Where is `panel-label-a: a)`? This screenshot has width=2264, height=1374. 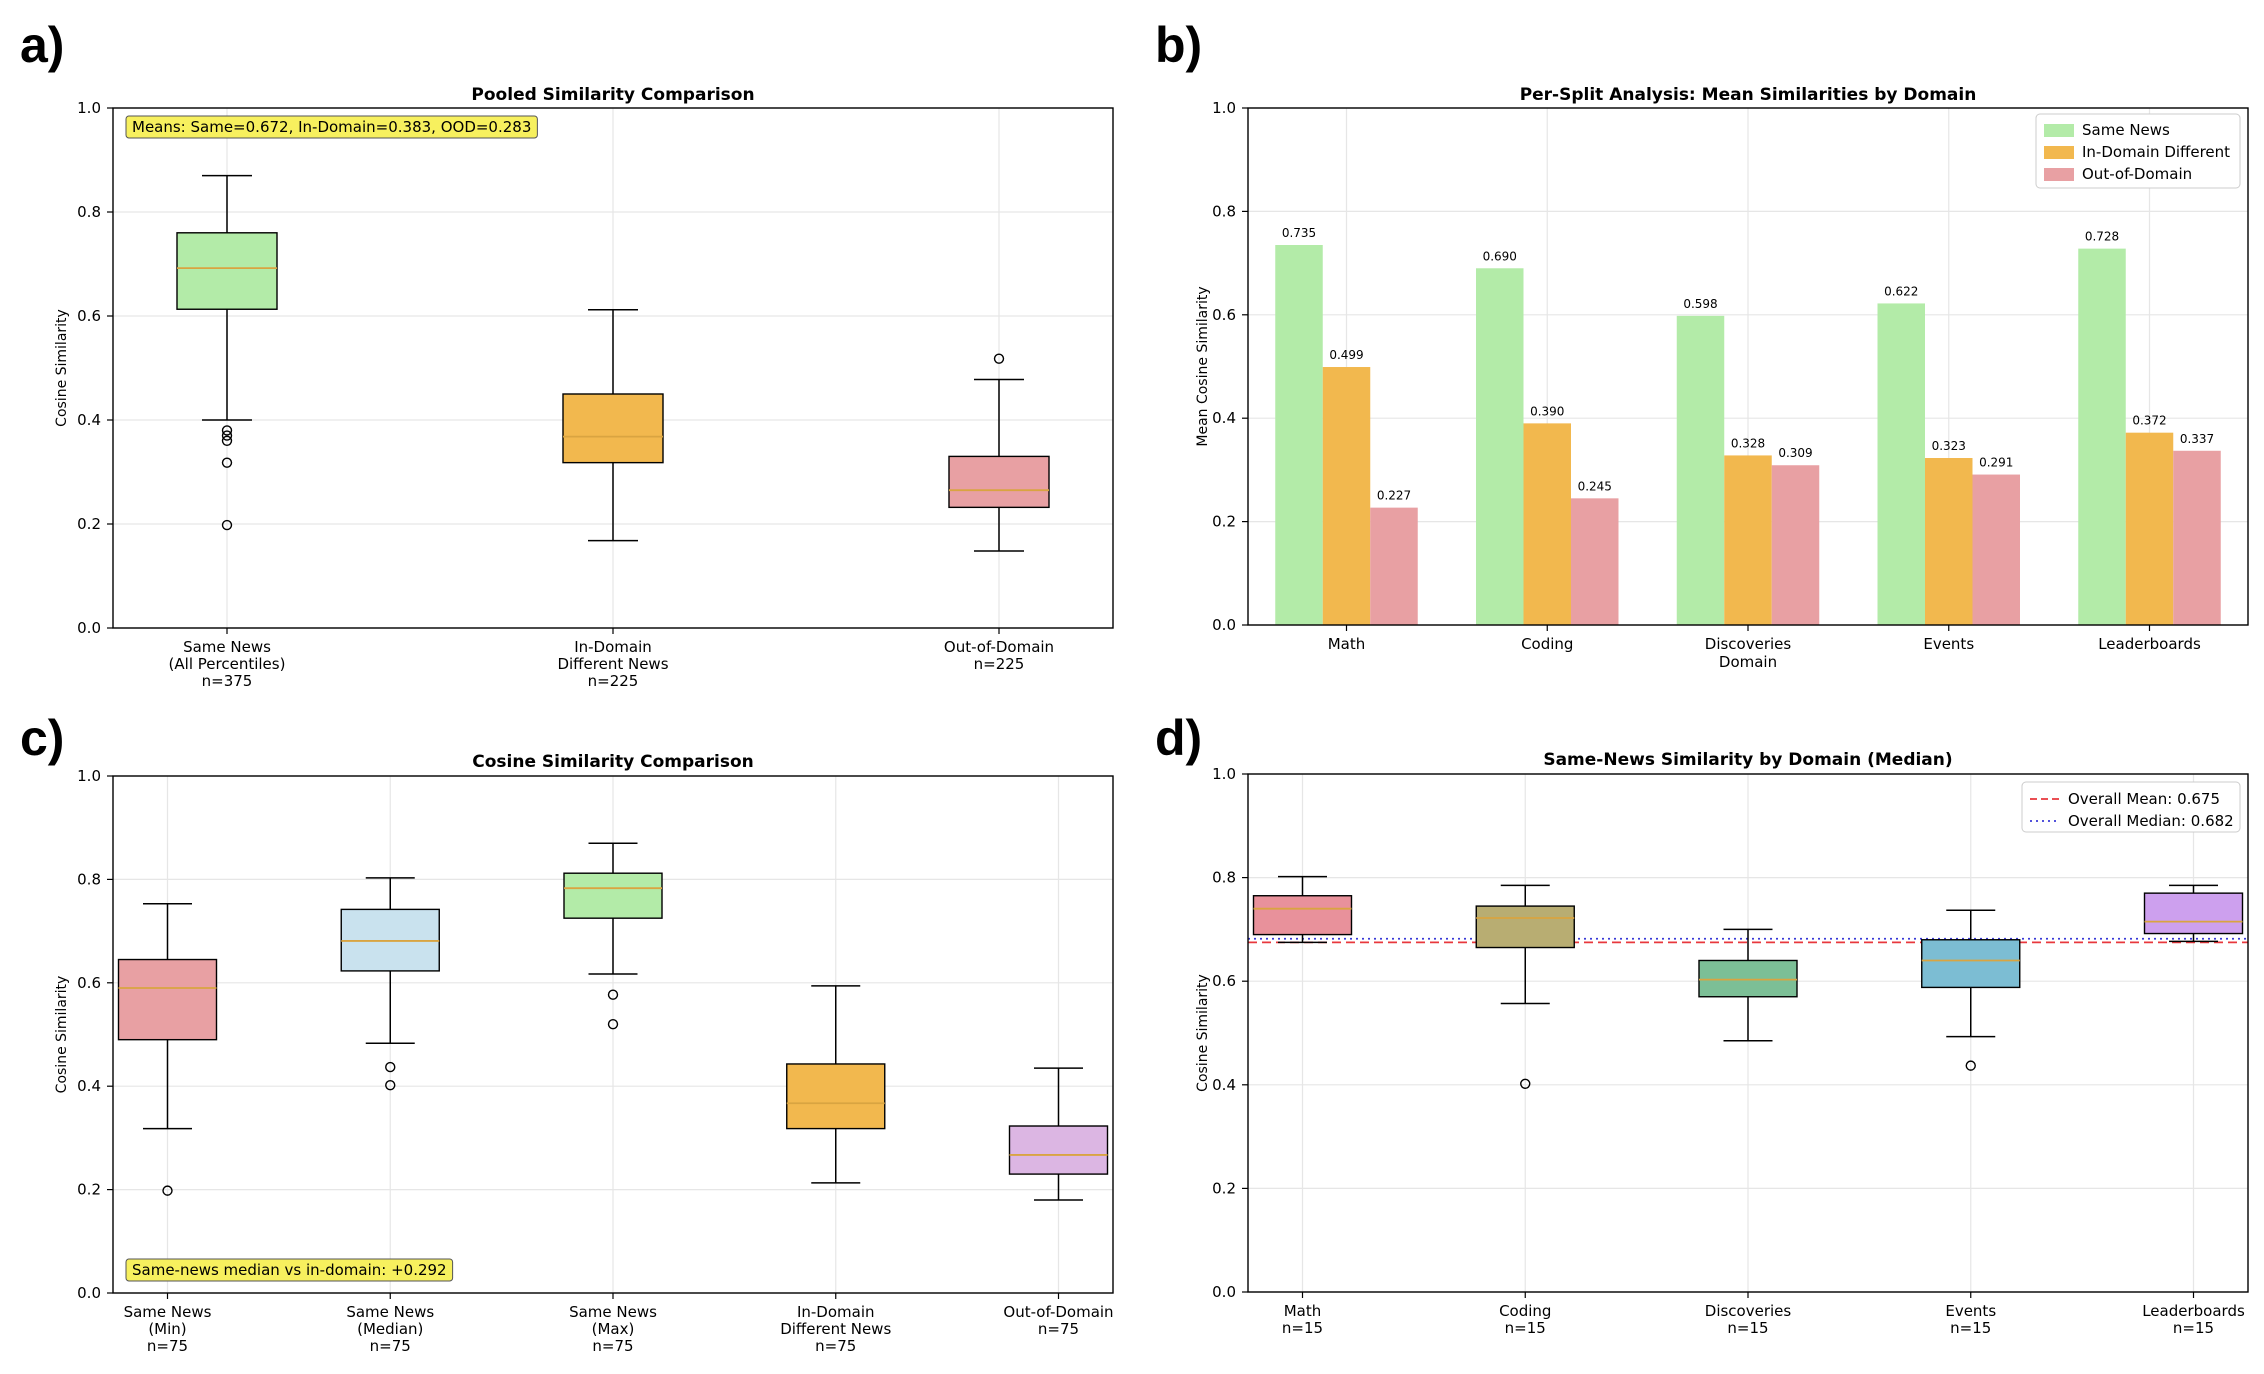
panel-label-a: a) is located at coordinates (42, 45).